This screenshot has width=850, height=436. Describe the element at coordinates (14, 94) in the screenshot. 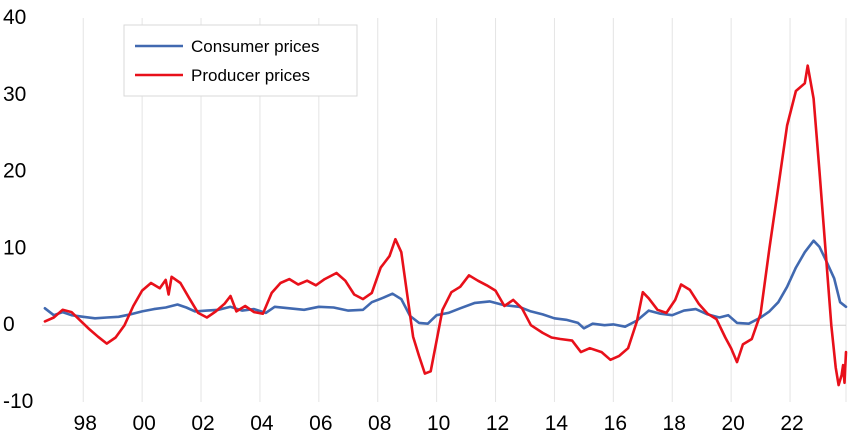

I see `y-tick-label: 30` at that location.